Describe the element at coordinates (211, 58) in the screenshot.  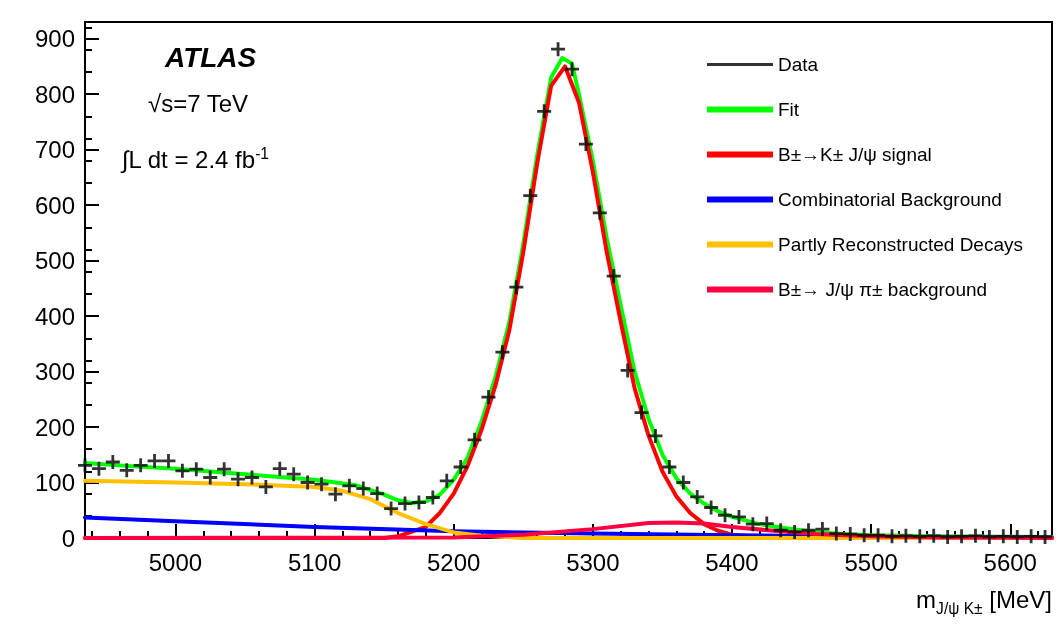
I see `annotation: ATLAS` at that location.